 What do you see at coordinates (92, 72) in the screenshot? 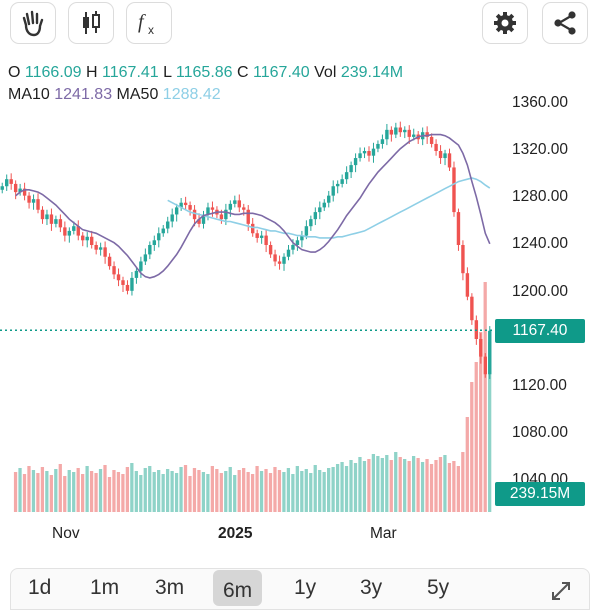
I see `high-label: H` at bounding box center [92, 72].